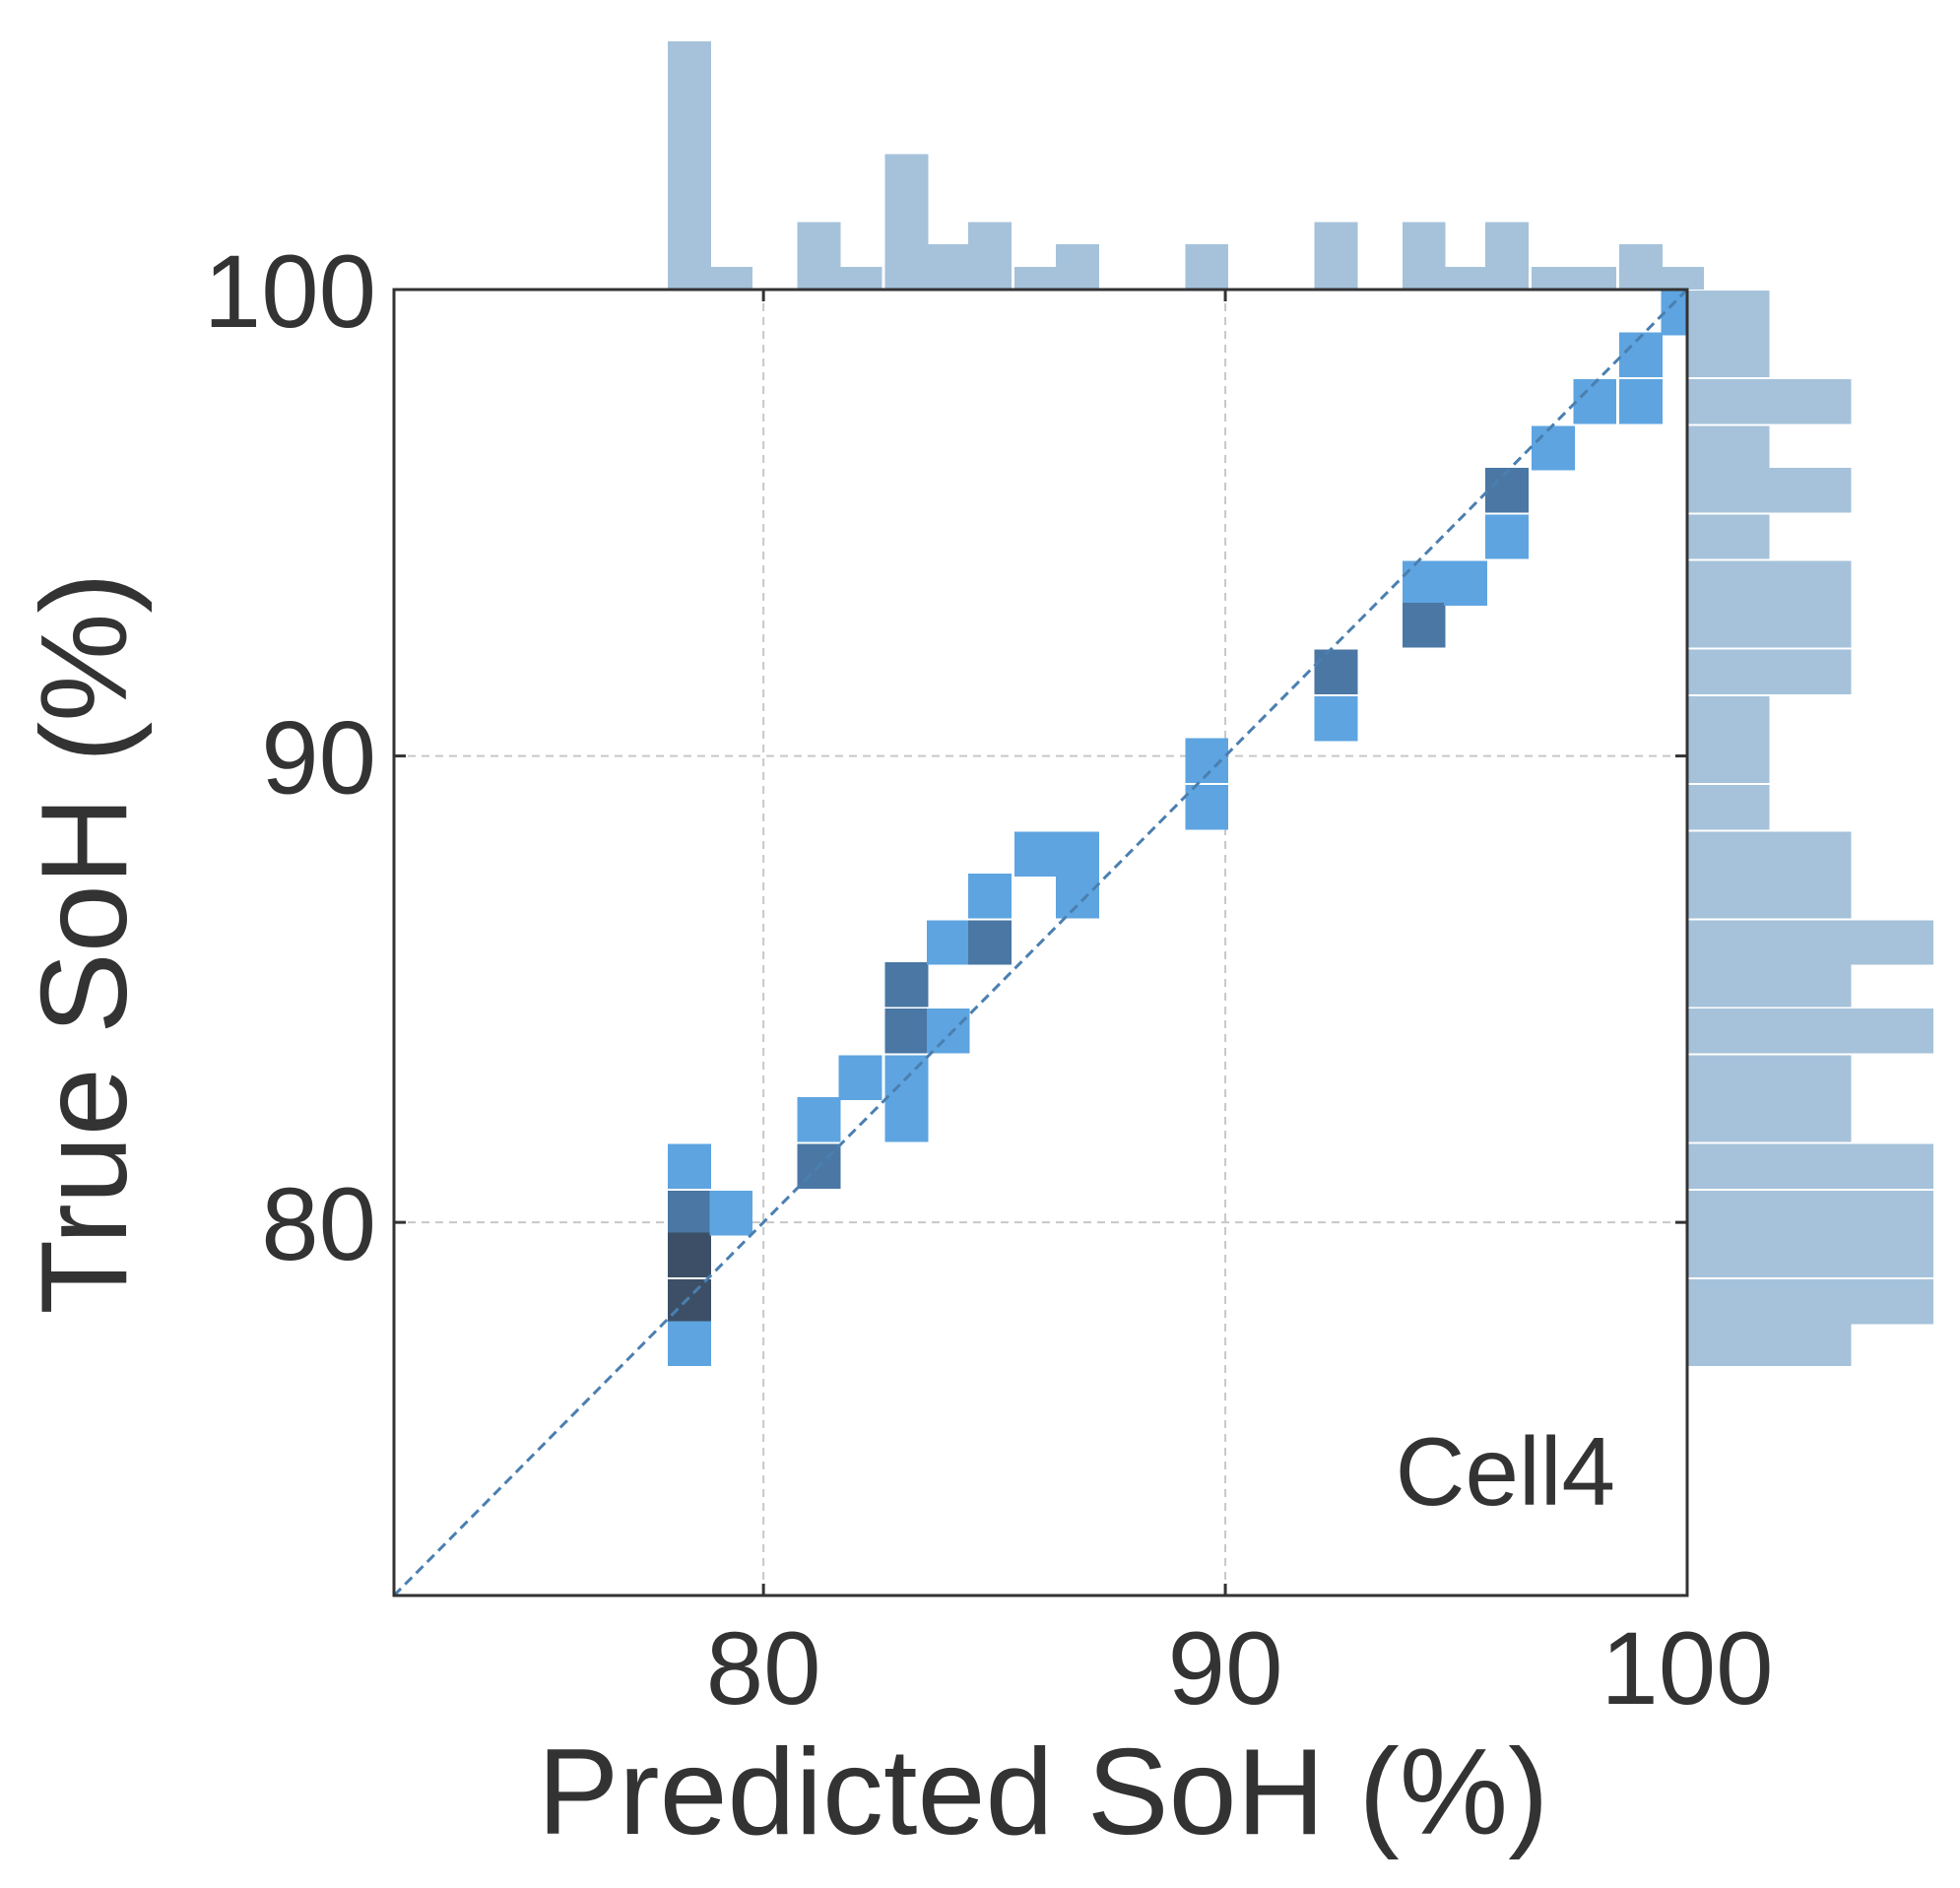  I want to click on y-tick-label-90: 90, so click(318, 759).